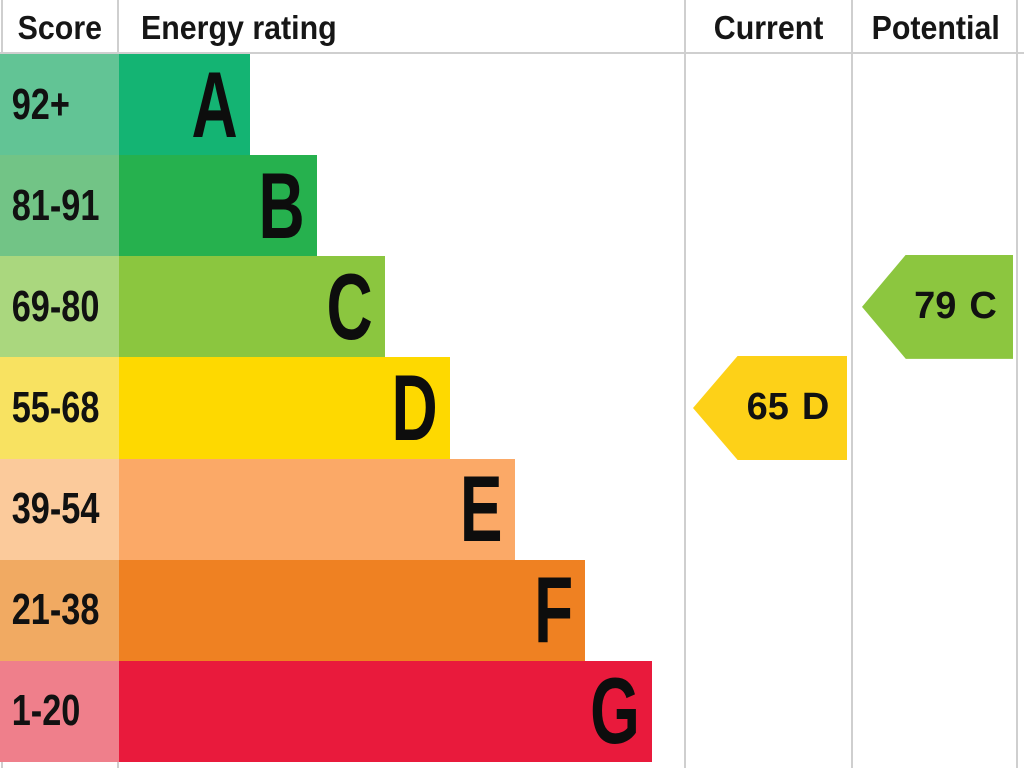  Describe the element at coordinates (512, 205) in the screenshot. I see `band-row-b: 81-91 B` at that location.